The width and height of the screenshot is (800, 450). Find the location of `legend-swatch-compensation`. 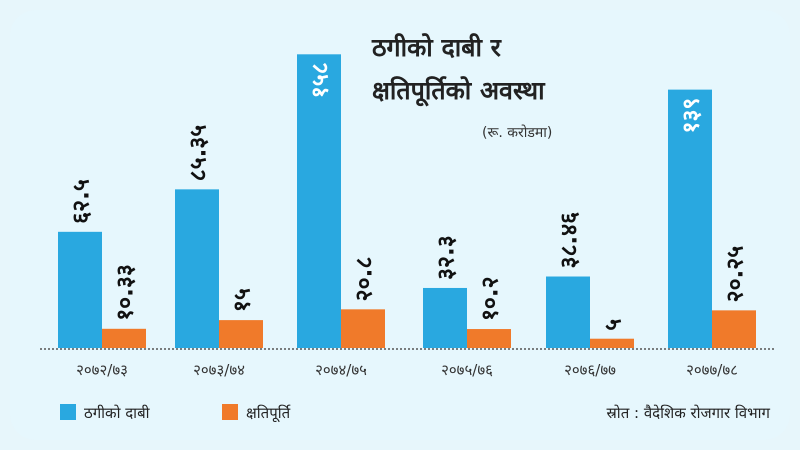

legend-swatch-compensation is located at coordinates (230, 412).